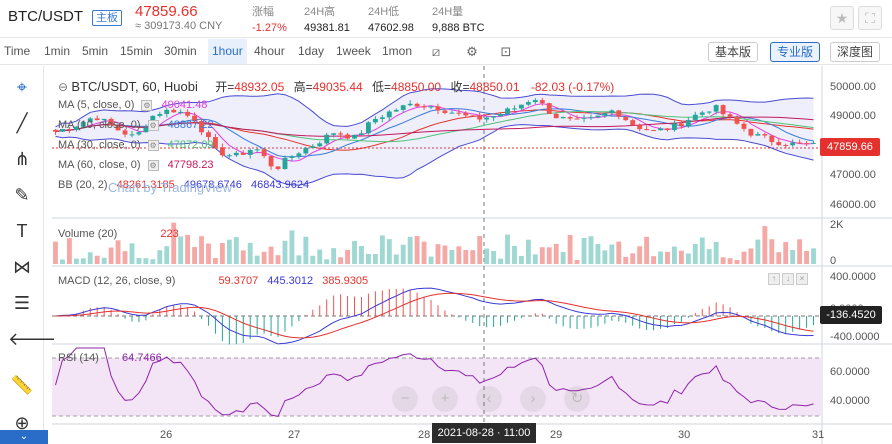 The image size is (892, 444). Describe the element at coordinates (180, 51) in the screenshot. I see `interval-30min: 30min` at that location.